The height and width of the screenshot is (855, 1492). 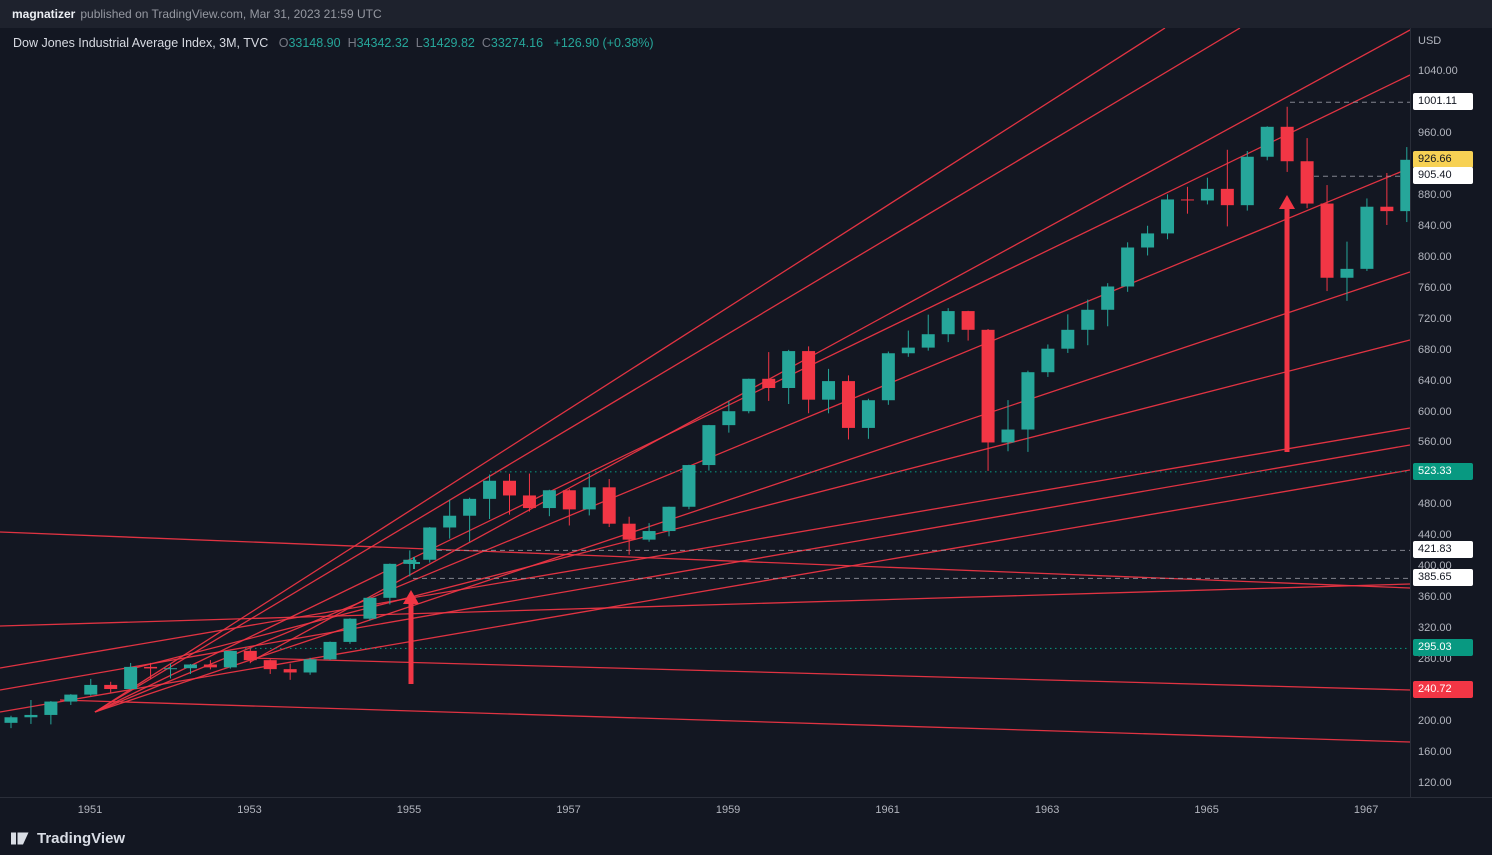 I want to click on candle-1956-Q2, so click(x=509, y=488).